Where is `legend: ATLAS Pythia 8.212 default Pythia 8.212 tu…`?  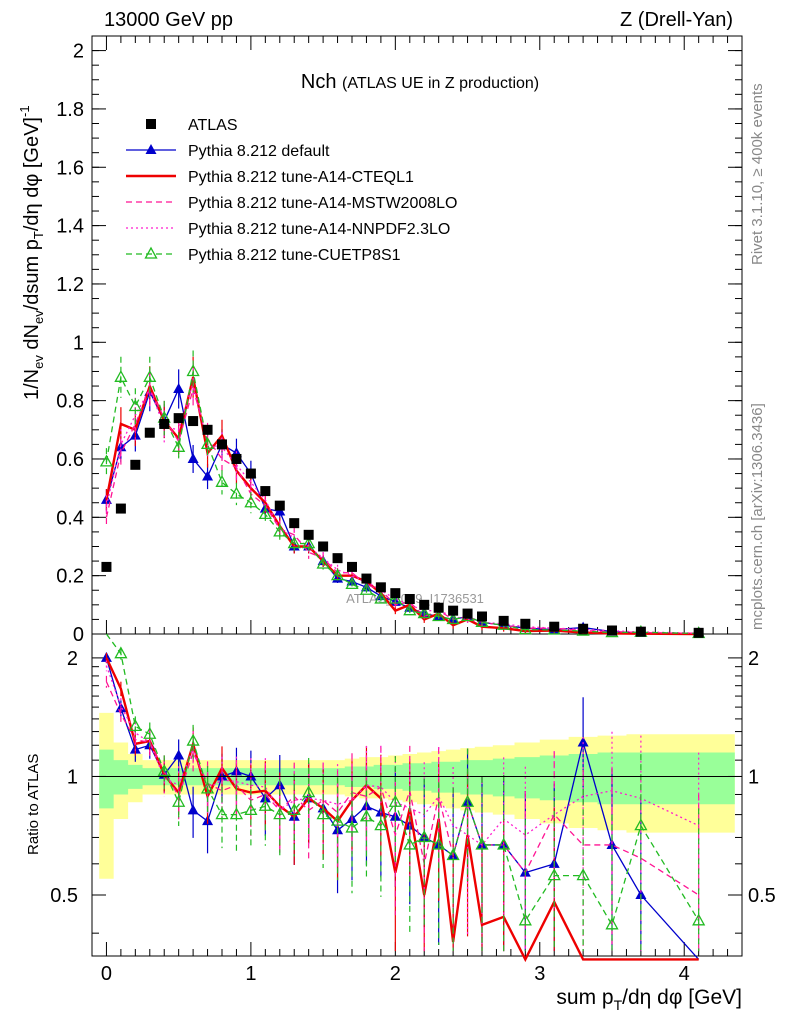
legend: ATLAS Pythia 8.212 default Pythia 8.212 tu… is located at coordinates (291, 190).